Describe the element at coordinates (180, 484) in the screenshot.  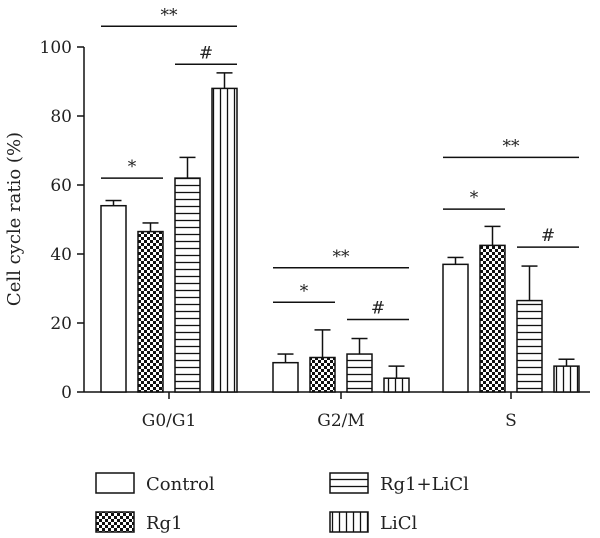
I see `legend-label-control: Control` at that location.